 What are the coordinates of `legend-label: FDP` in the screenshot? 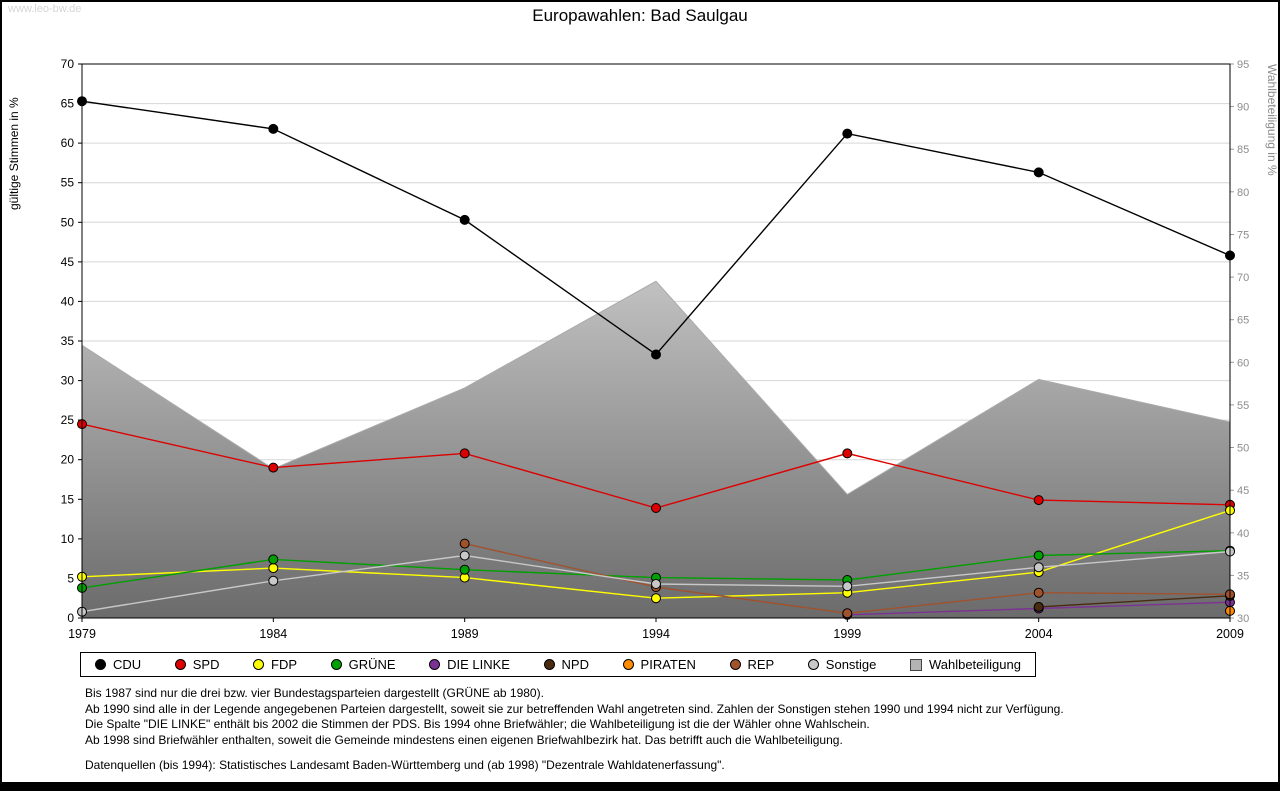 It's located at (284, 664).